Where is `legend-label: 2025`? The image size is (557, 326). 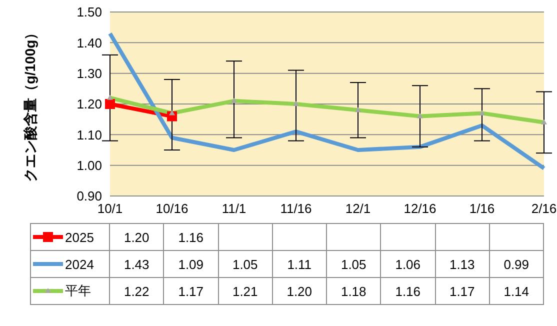 legend-label: 2025 is located at coordinates (79, 237).